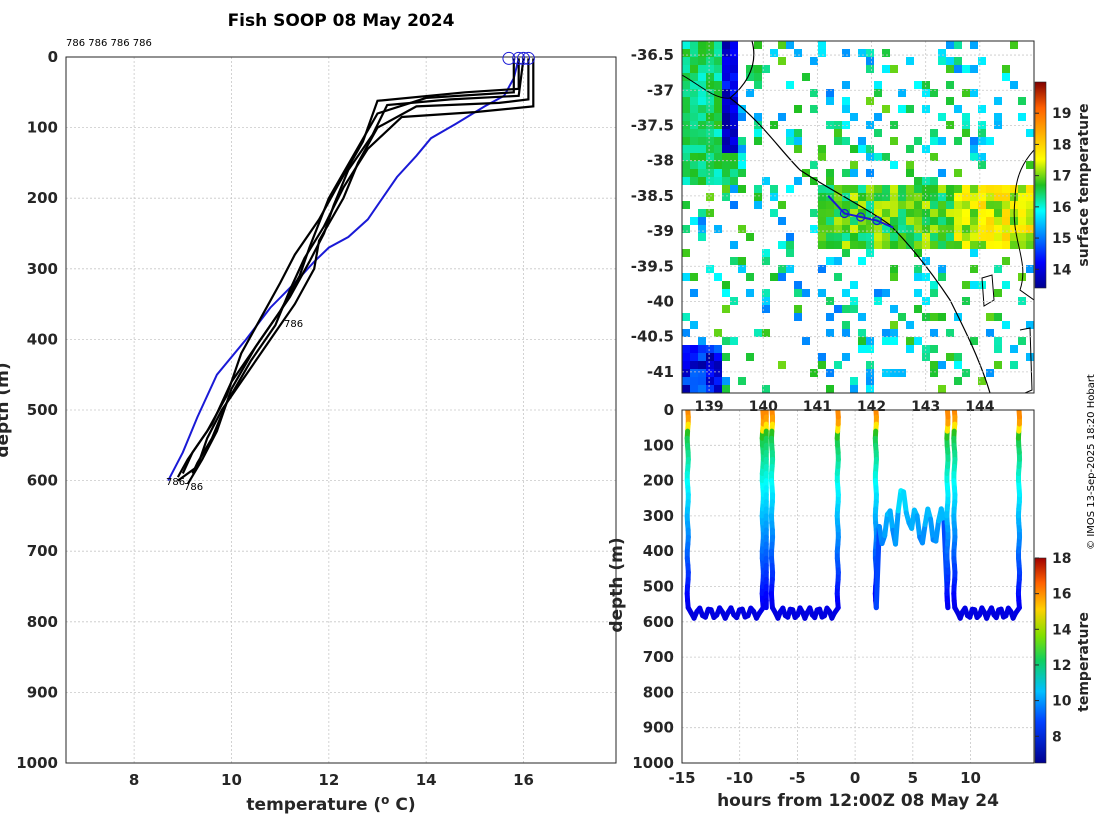  I want to click on map-y-tick-label: -40.5, so click(652, 337).